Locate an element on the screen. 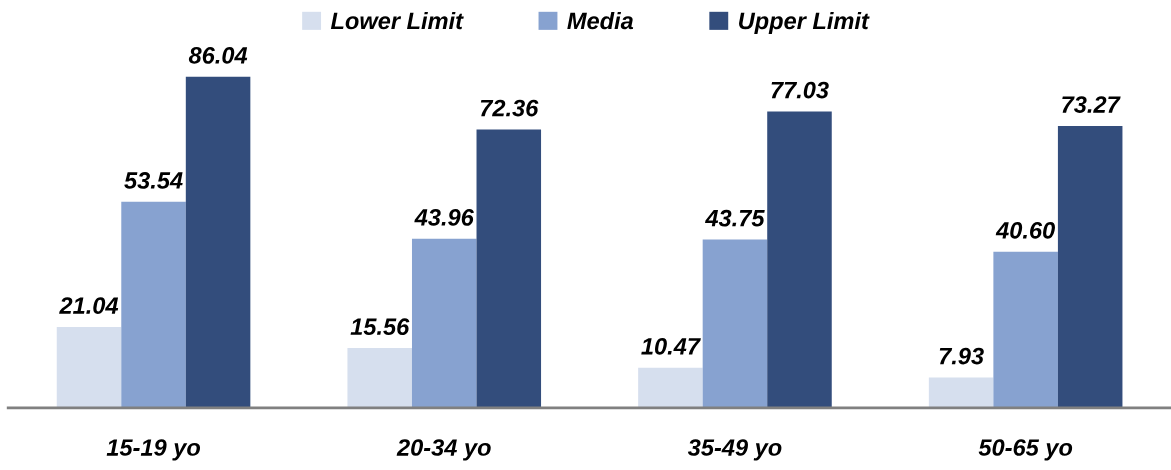  legend-label: Lower Limit is located at coordinates (397, 20).